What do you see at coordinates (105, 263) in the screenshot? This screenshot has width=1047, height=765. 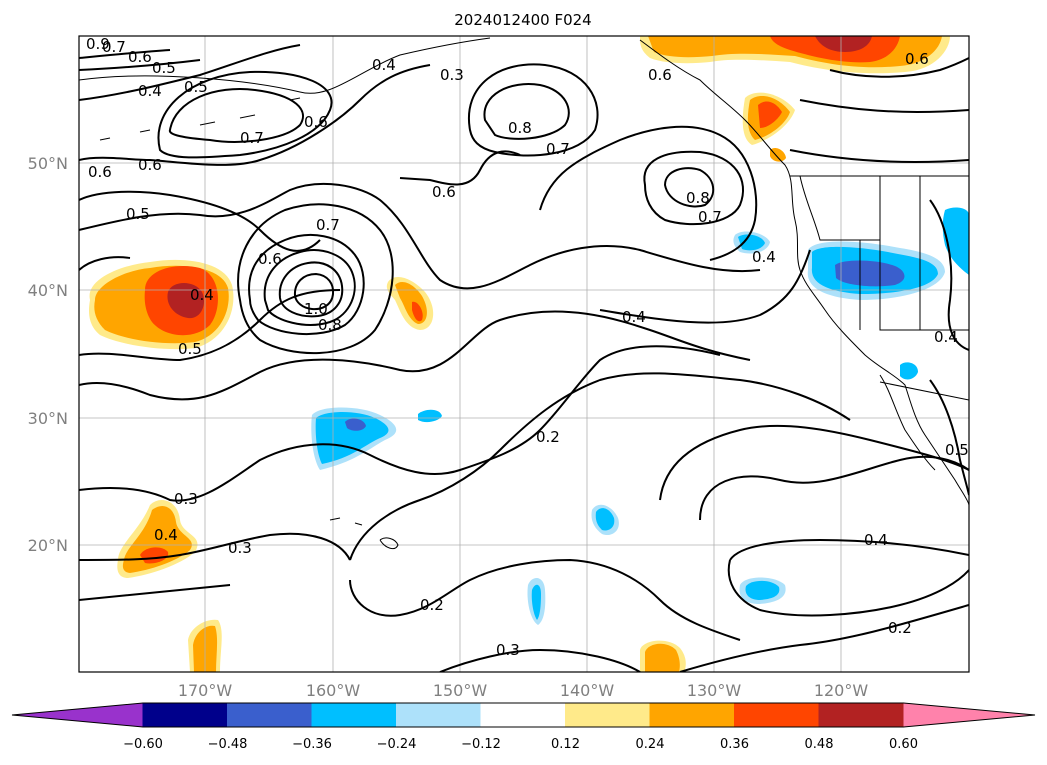 I see `contour-west-04b` at bounding box center [105, 263].